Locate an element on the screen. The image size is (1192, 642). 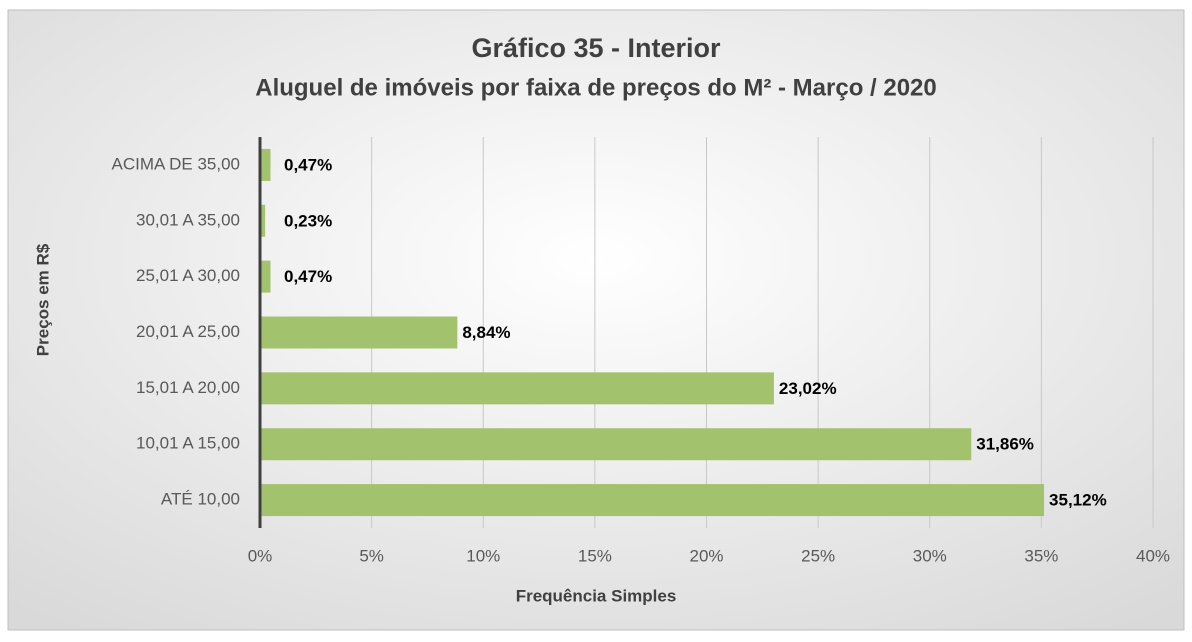
x-tick-label: 35% is located at coordinates (1041, 555).